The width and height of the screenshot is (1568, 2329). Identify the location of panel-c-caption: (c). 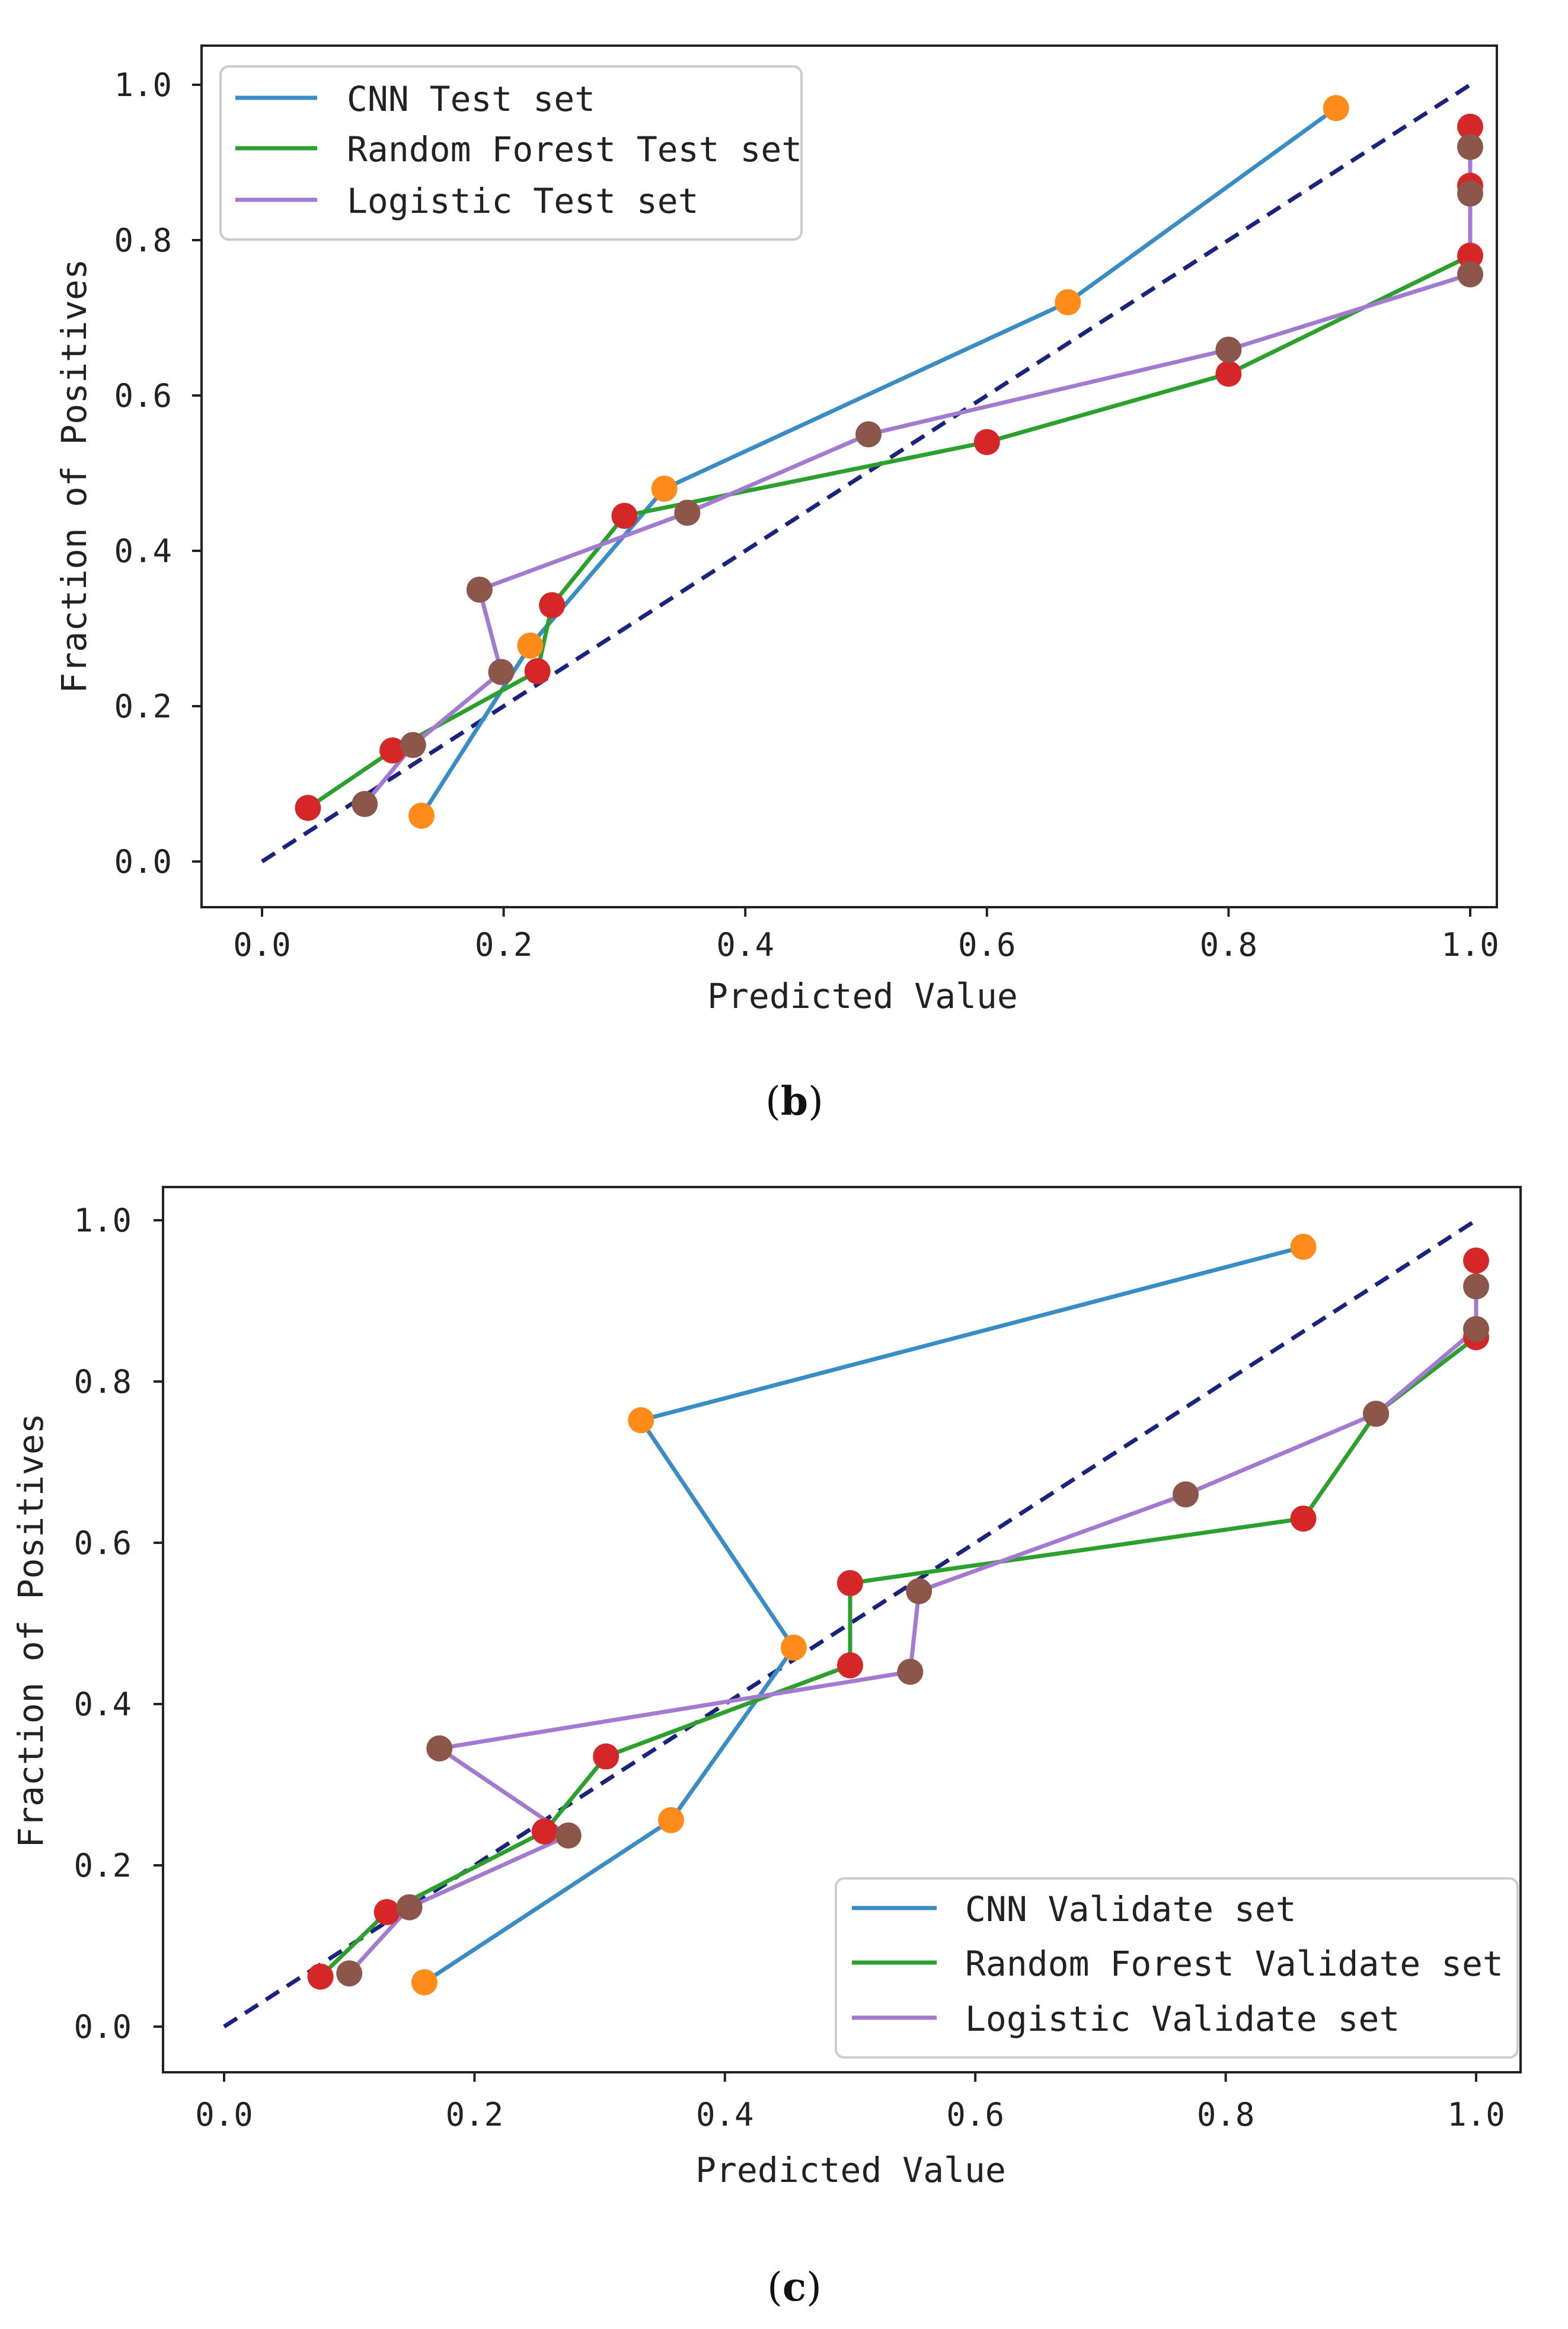
(794, 2287).